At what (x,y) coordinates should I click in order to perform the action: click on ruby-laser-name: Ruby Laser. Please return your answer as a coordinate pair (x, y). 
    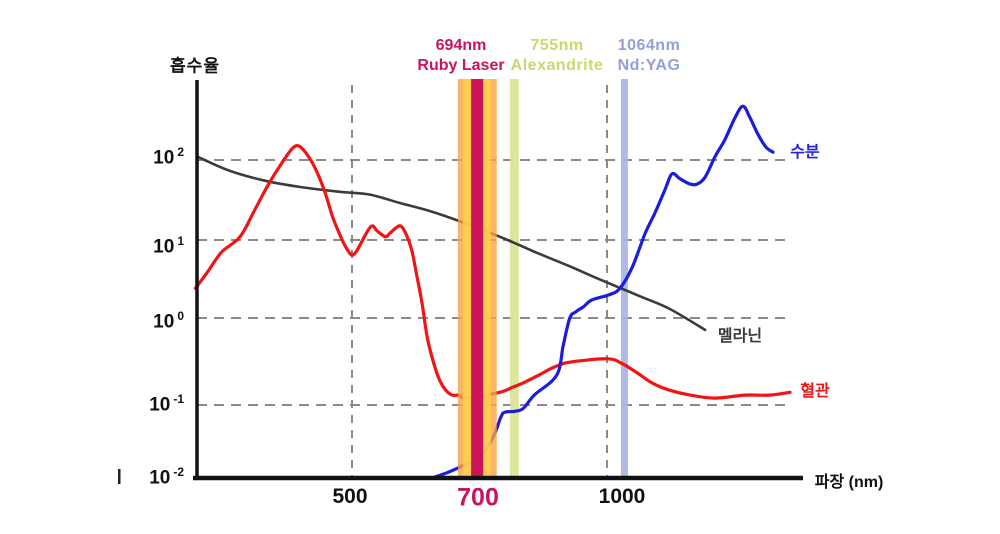
    Looking at the image, I should click on (461, 65).